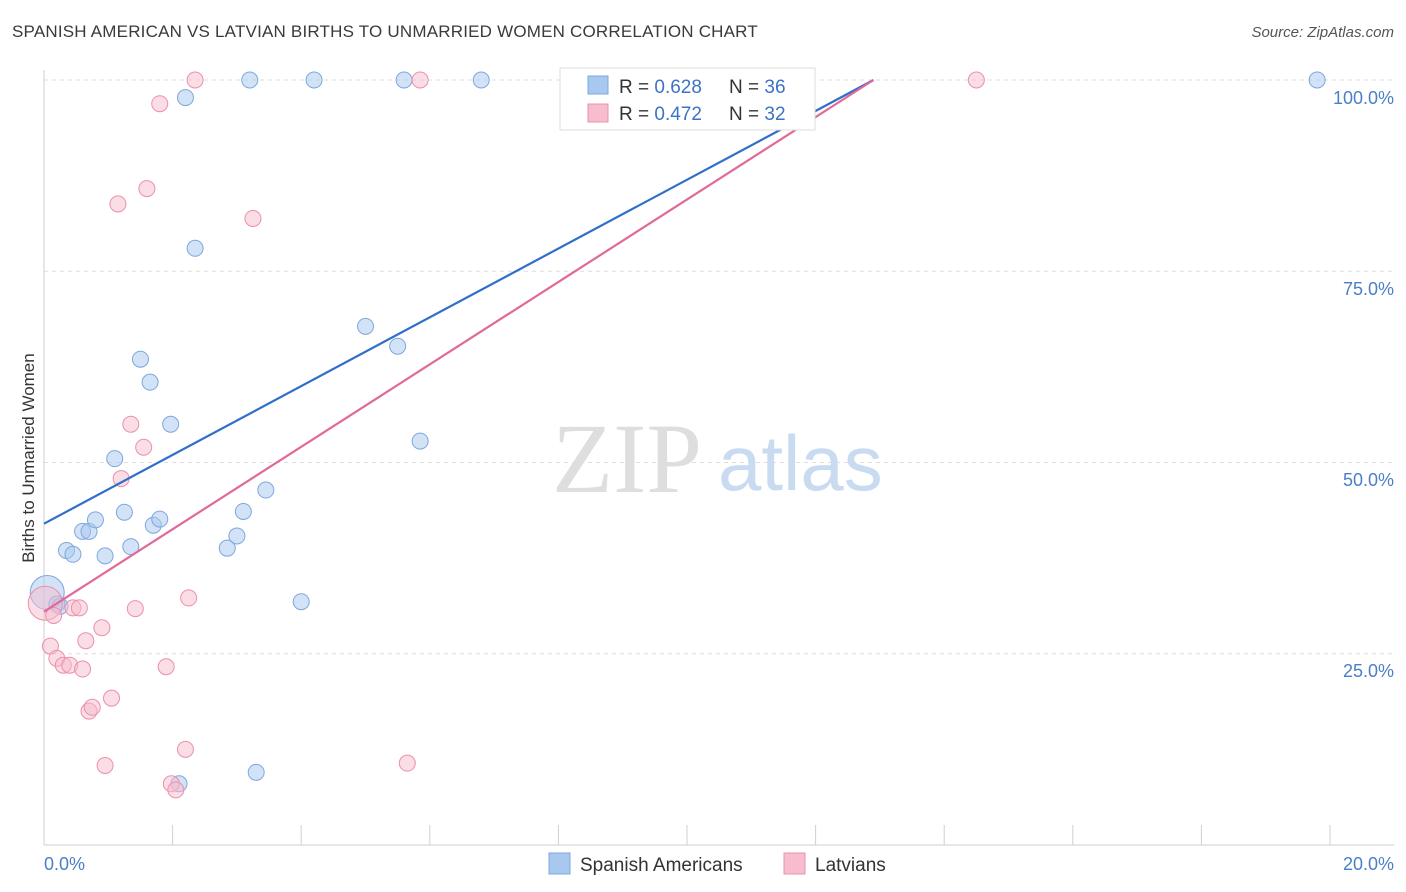 The width and height of the screenshot is (1406, 892). I want to click on y-axis-title: Births to Unmarried Women, so click(28, 457).